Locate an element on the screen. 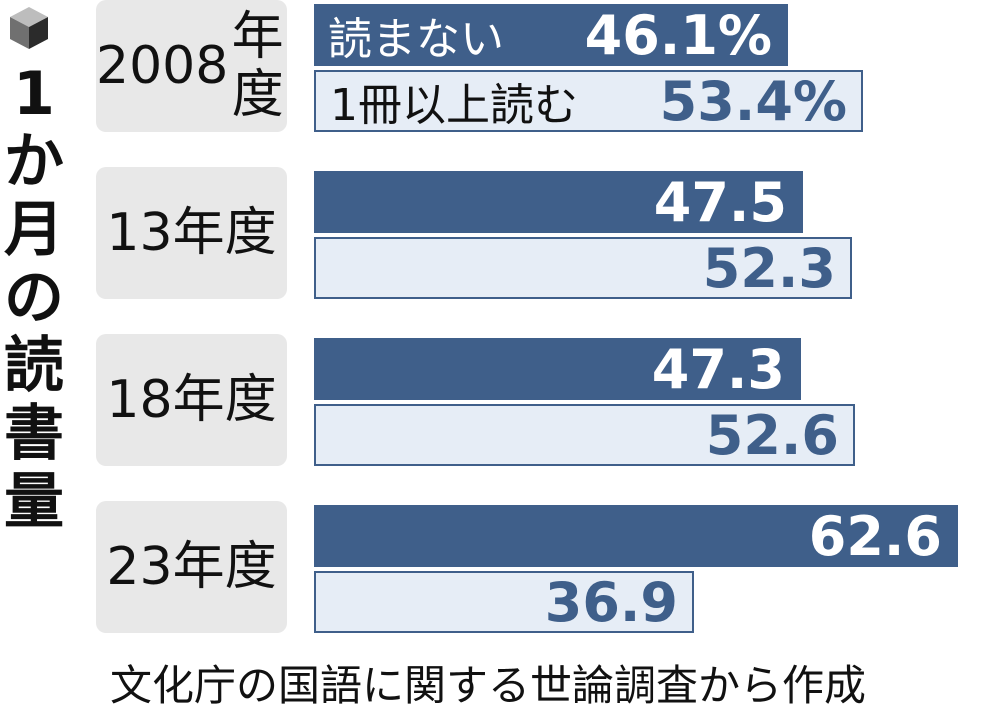 Image resolution: width=1000 pixels, height=713 pixels. year-label-line: 13年度 is located at coordinates (191, 233).